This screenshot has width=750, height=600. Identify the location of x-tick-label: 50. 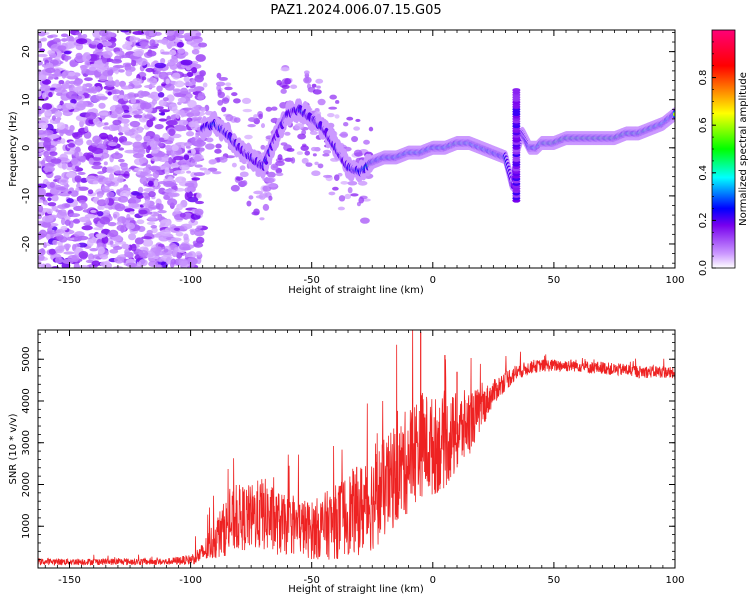
(554, 280).